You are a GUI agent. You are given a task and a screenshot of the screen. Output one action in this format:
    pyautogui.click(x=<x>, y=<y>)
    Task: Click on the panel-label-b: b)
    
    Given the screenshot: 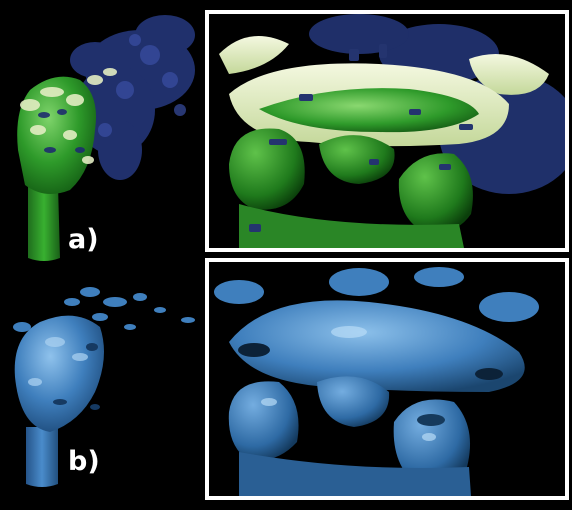 What is the action you would take?
    pyautogui.click(x=84, y=461)
    